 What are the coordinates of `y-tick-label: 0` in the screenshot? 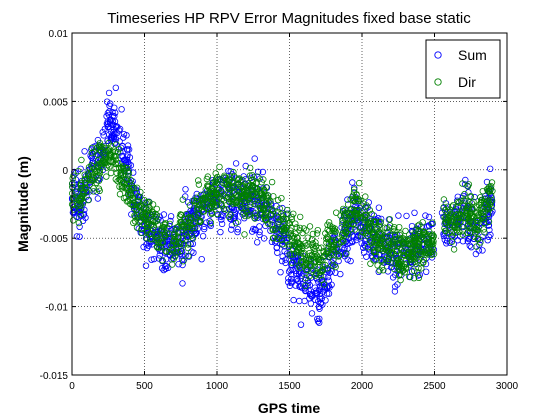 It's located at (65, 171).